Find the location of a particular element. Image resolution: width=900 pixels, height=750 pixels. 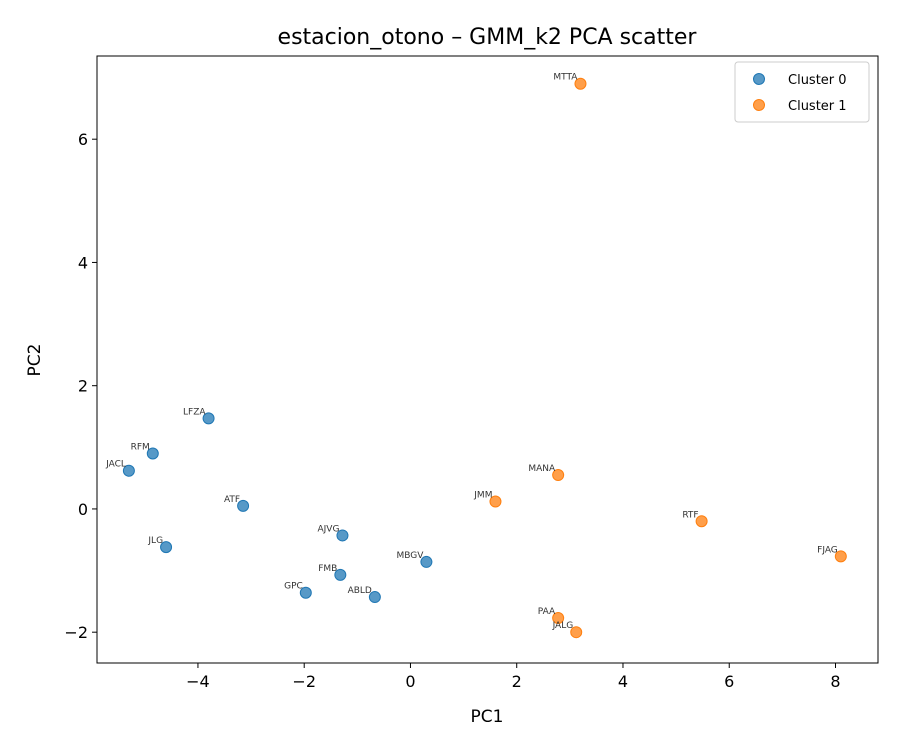

data-point-mtta is located at coordinates (580, 83).